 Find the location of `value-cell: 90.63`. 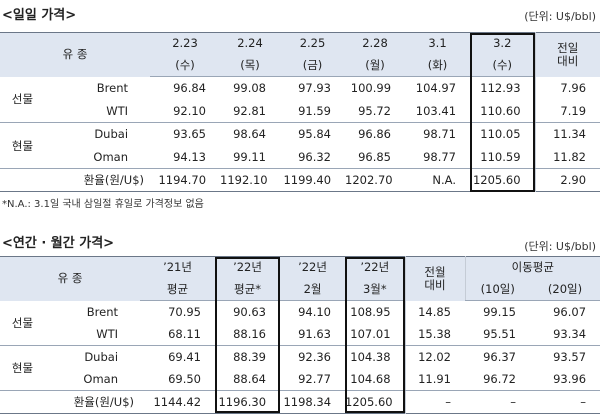

value-cell: 90.63 is located at coordinates (250, 312).